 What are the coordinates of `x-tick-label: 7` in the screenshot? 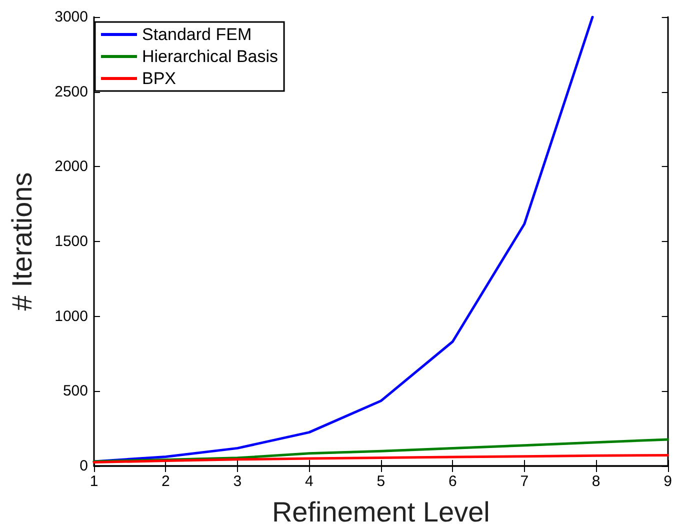 It's located at (524, 481).